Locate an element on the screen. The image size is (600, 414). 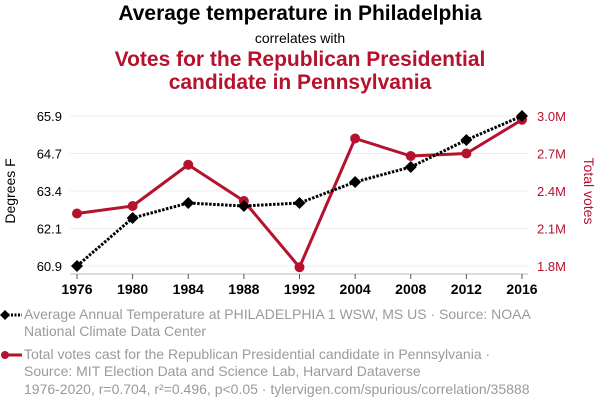
legend-temp-line2: National Climate Data Center is located at coordinates (115, 331).